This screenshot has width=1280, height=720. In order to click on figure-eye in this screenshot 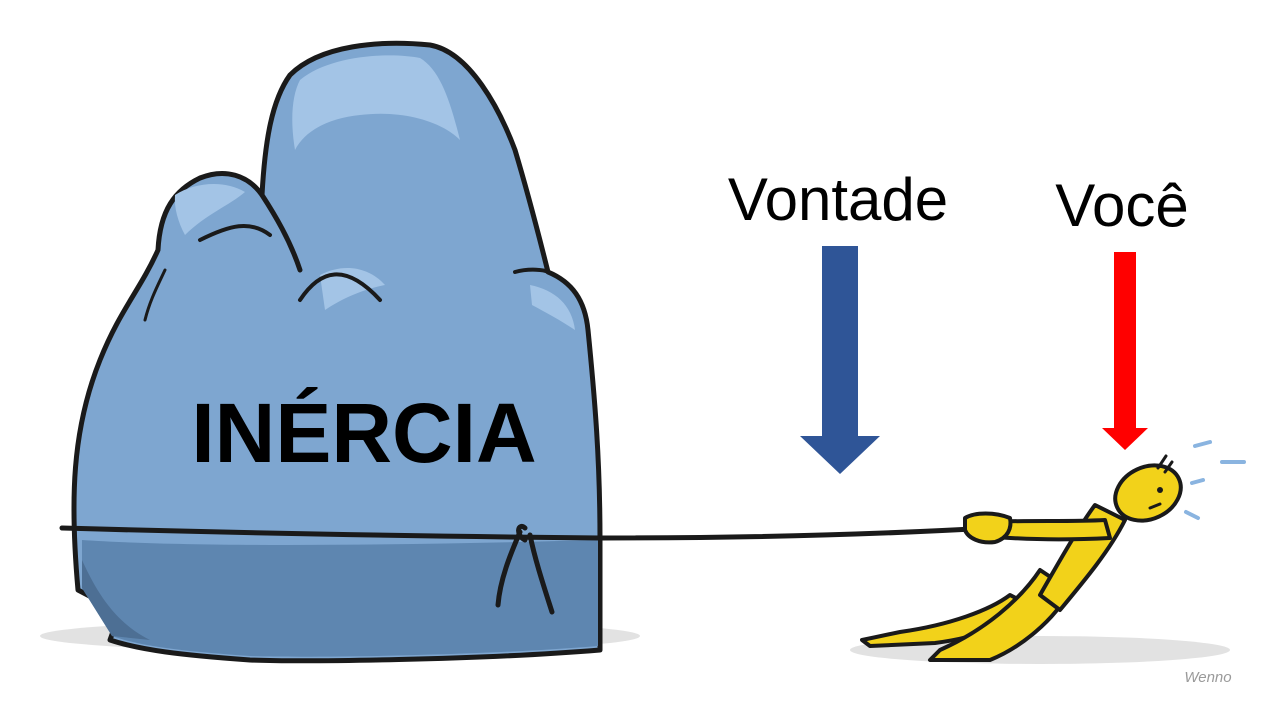, I will do `click(1160, 490)`.